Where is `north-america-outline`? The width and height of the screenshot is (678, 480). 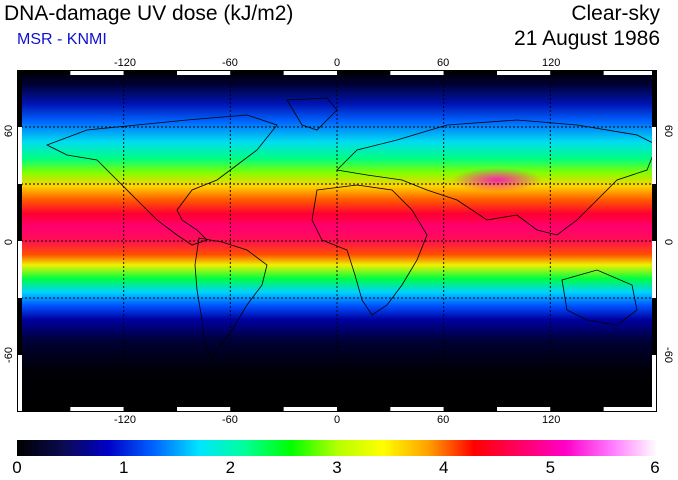 north-america-outline is located at coordinates (162, 180).